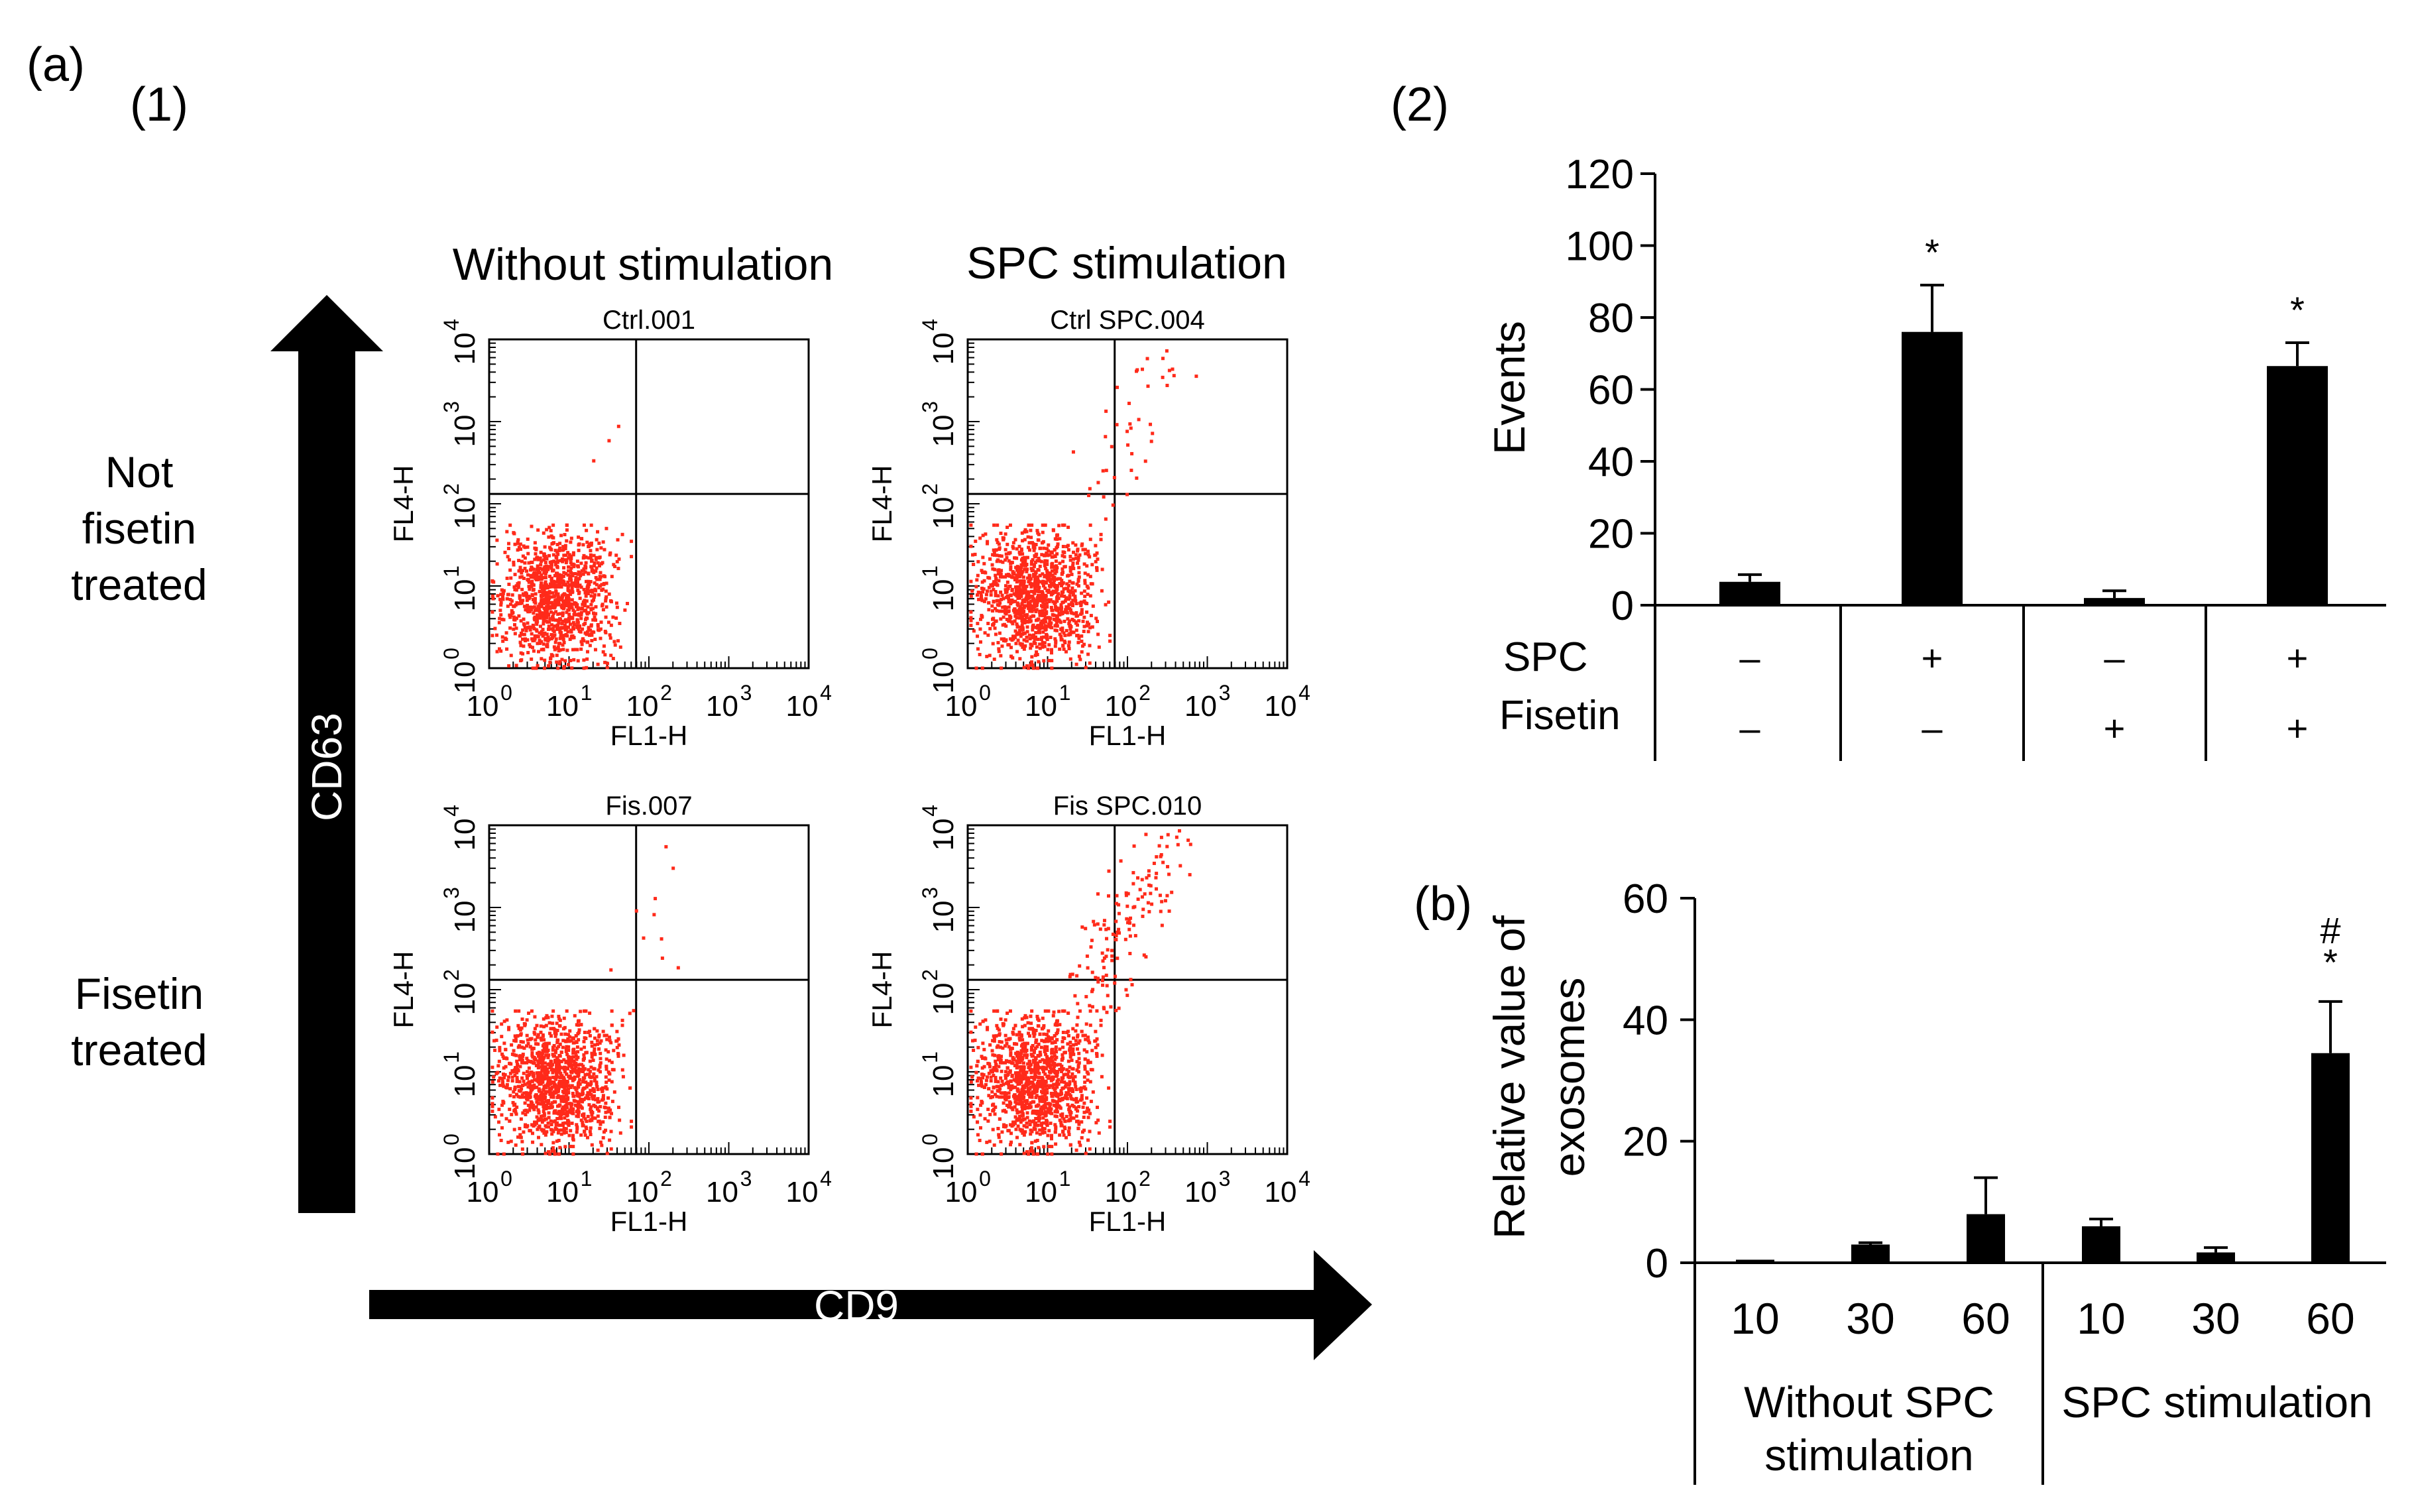 This screenshot has width=2412, height=1512. What do you see at coordinates (56, 64) in the screenshot?
I see `panel-label-a: (a)` at bounding box center [56, 64].